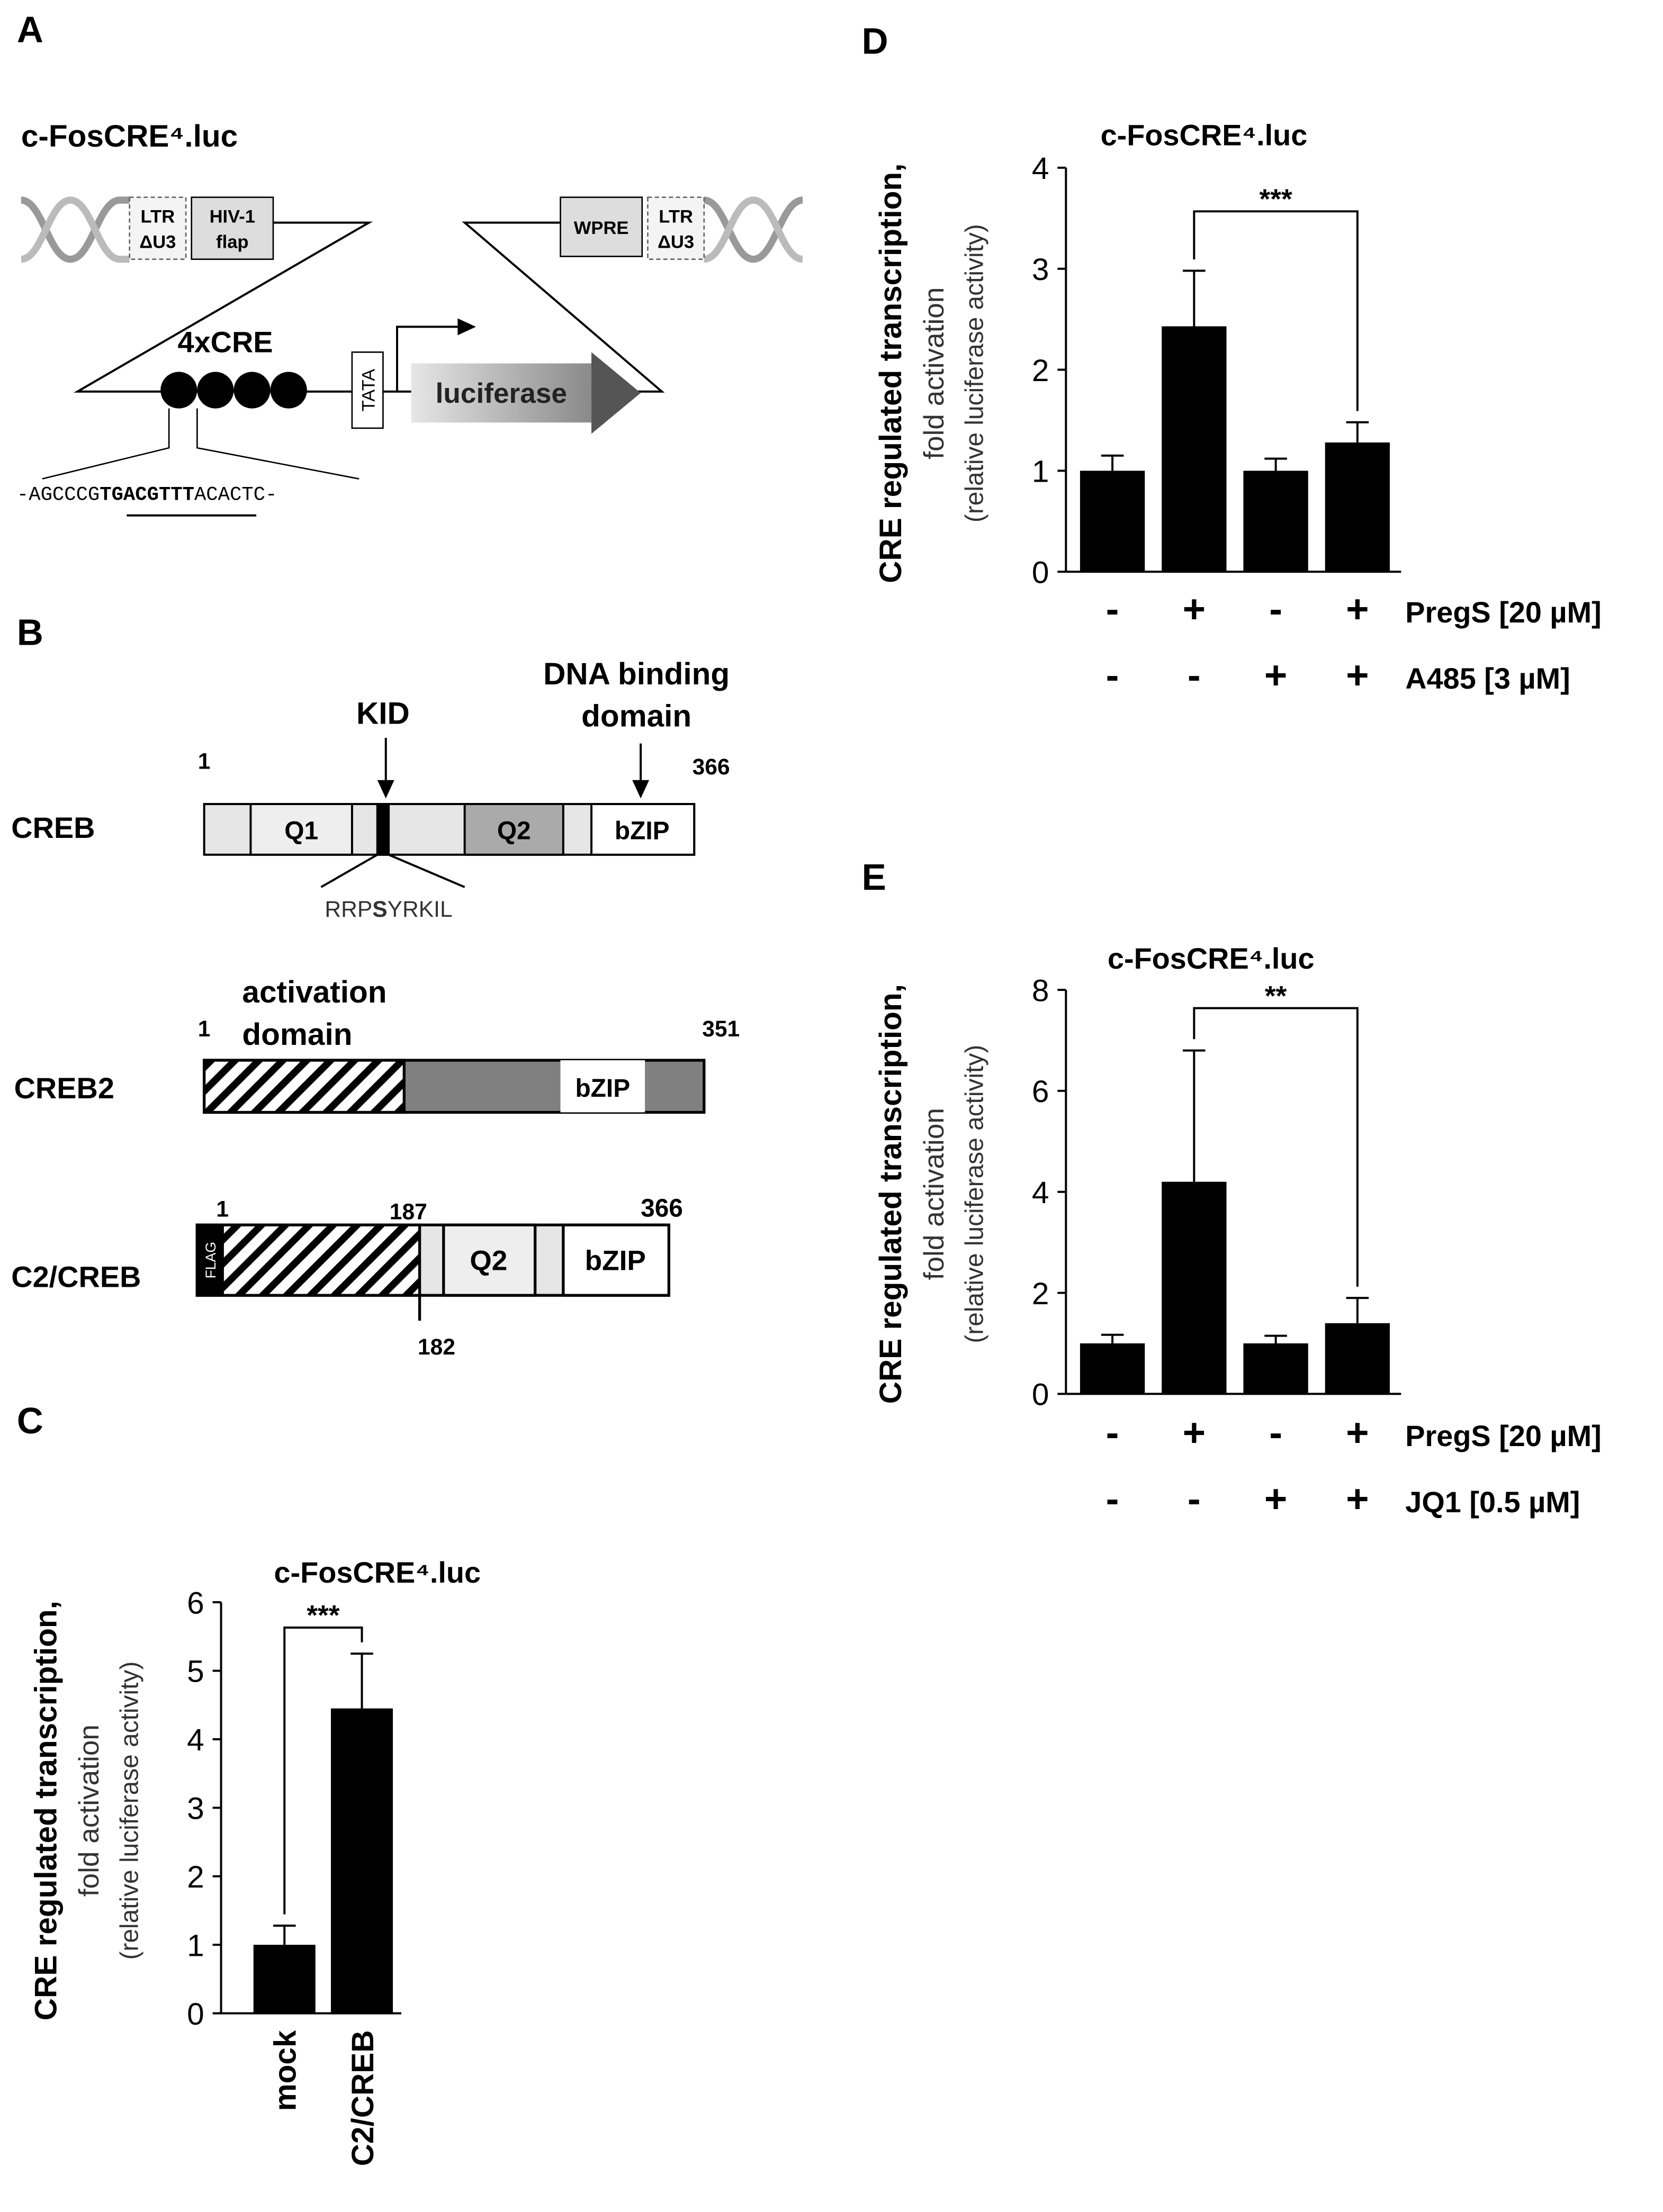  What do you see at coordinates (129, 136) in the screenshot?
I see `construct-title: c-FosCRE⁴.luc` at bounding box center [129, 136].